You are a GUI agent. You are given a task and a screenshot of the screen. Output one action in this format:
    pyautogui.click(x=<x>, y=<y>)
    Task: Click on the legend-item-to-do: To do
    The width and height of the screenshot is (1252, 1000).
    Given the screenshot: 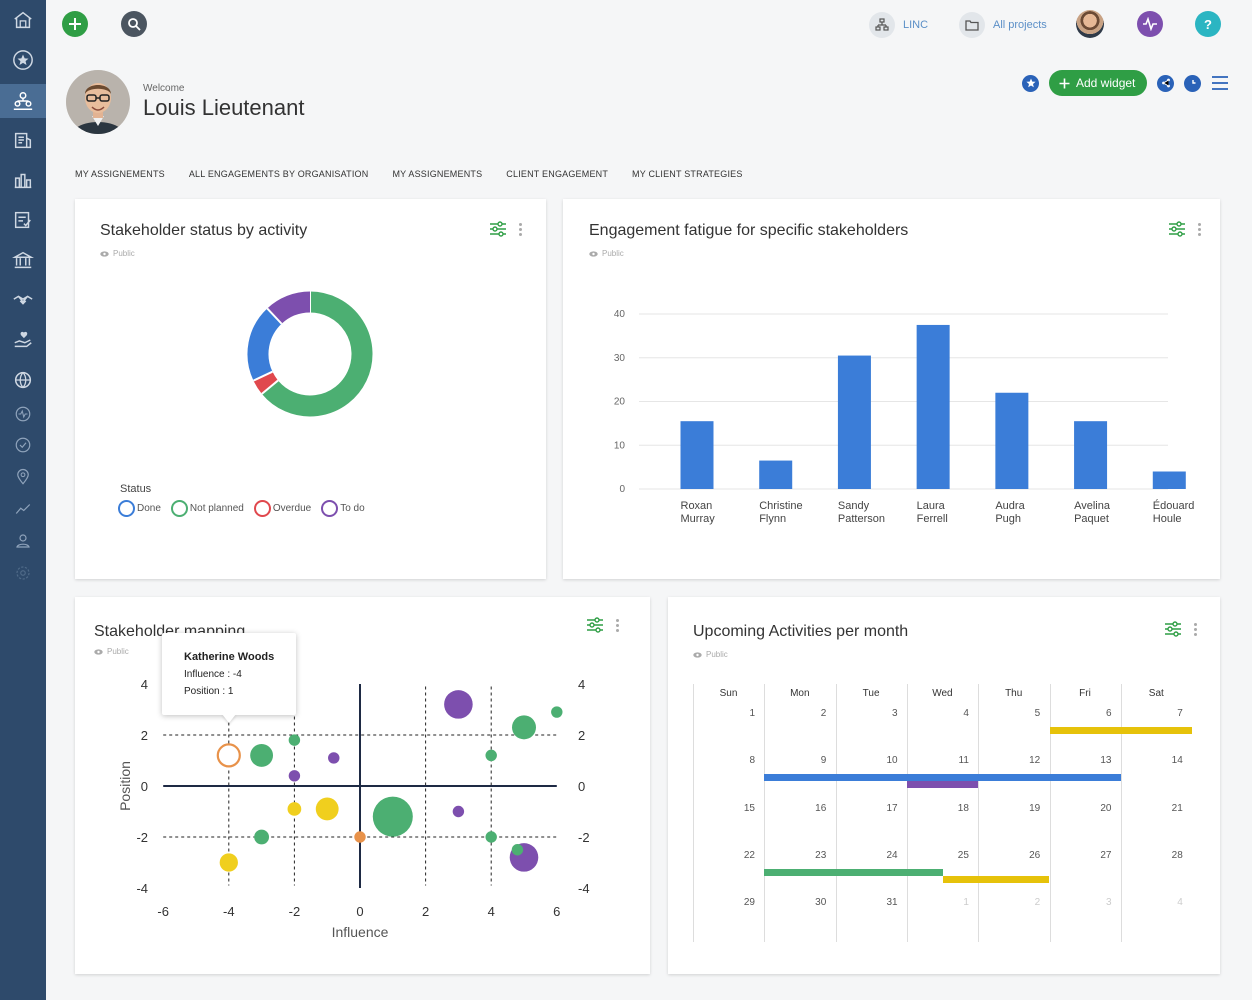 What is the action you would take?
    pyautogui.click(x=343, y=508)
    